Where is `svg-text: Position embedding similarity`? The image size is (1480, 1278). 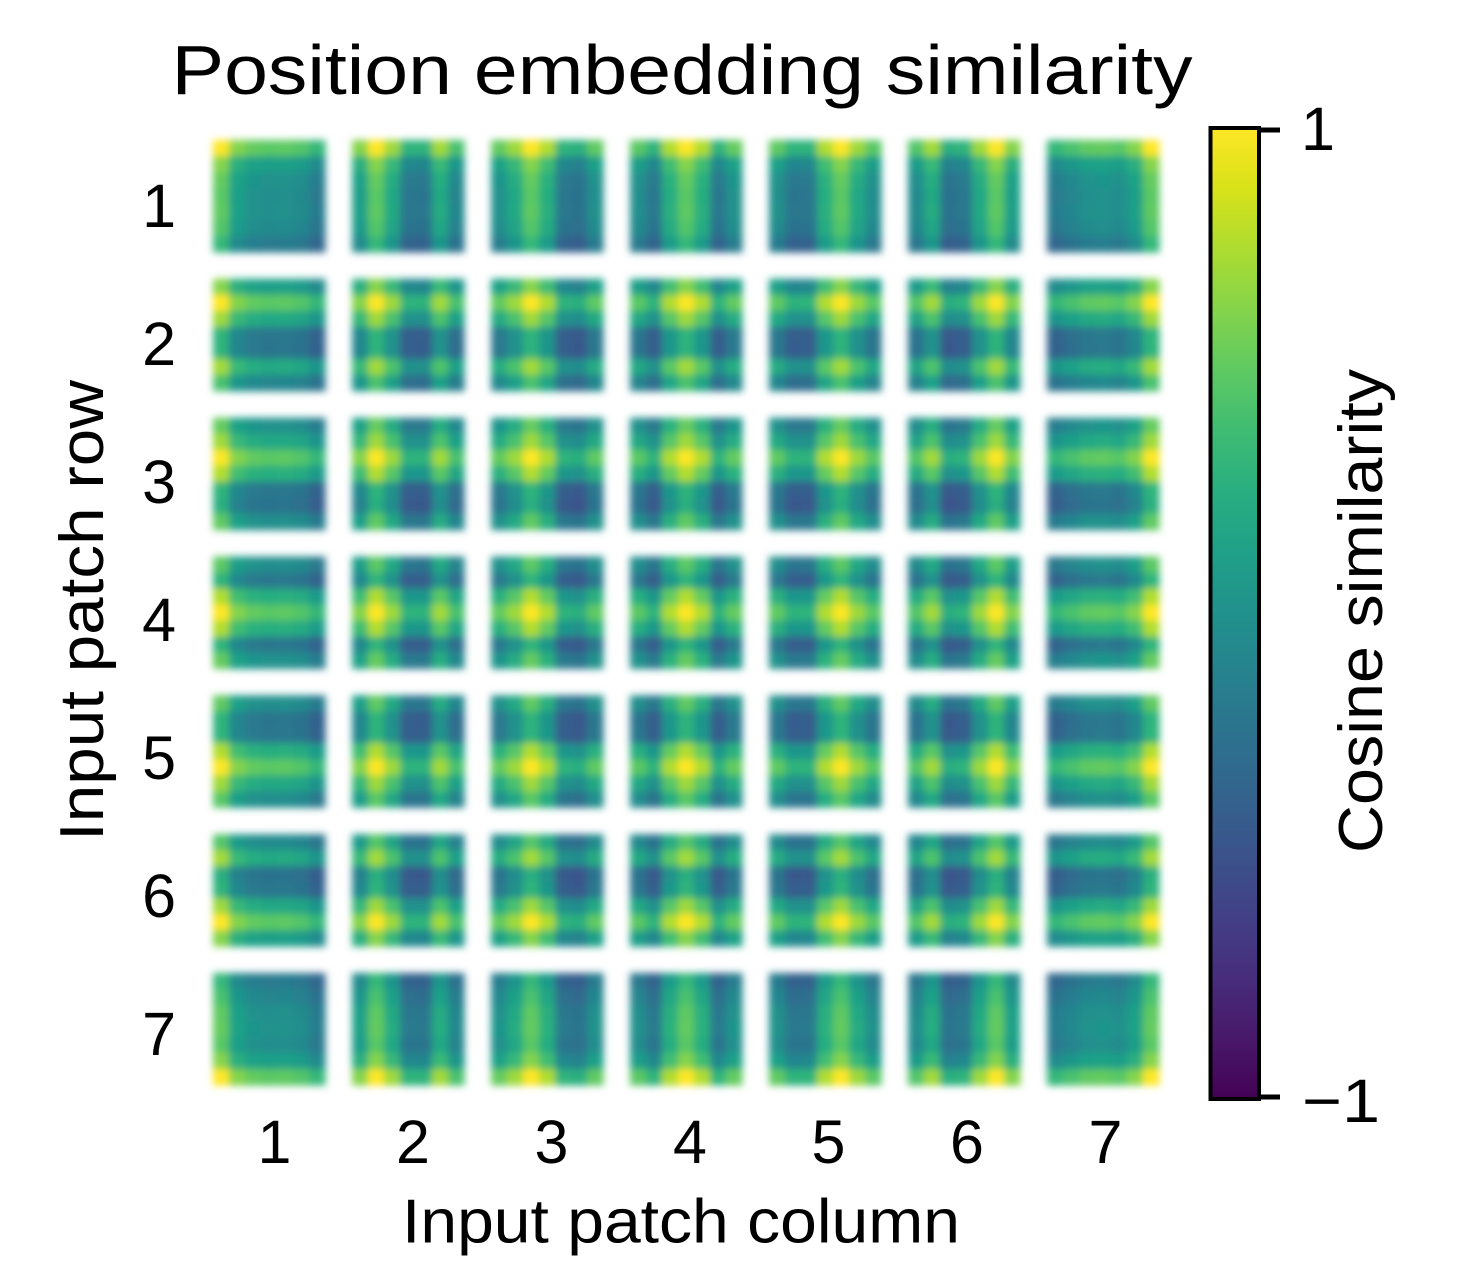 svg-text: Position embedding similarity is located at coordinates (682, 70).